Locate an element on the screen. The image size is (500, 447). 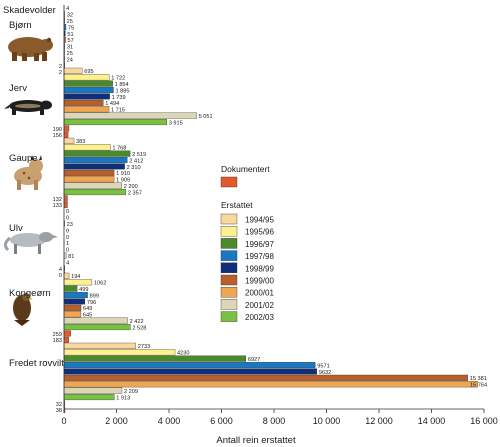
documented-label-kongeørn-2: 183 is located at coordinates (57, 341).